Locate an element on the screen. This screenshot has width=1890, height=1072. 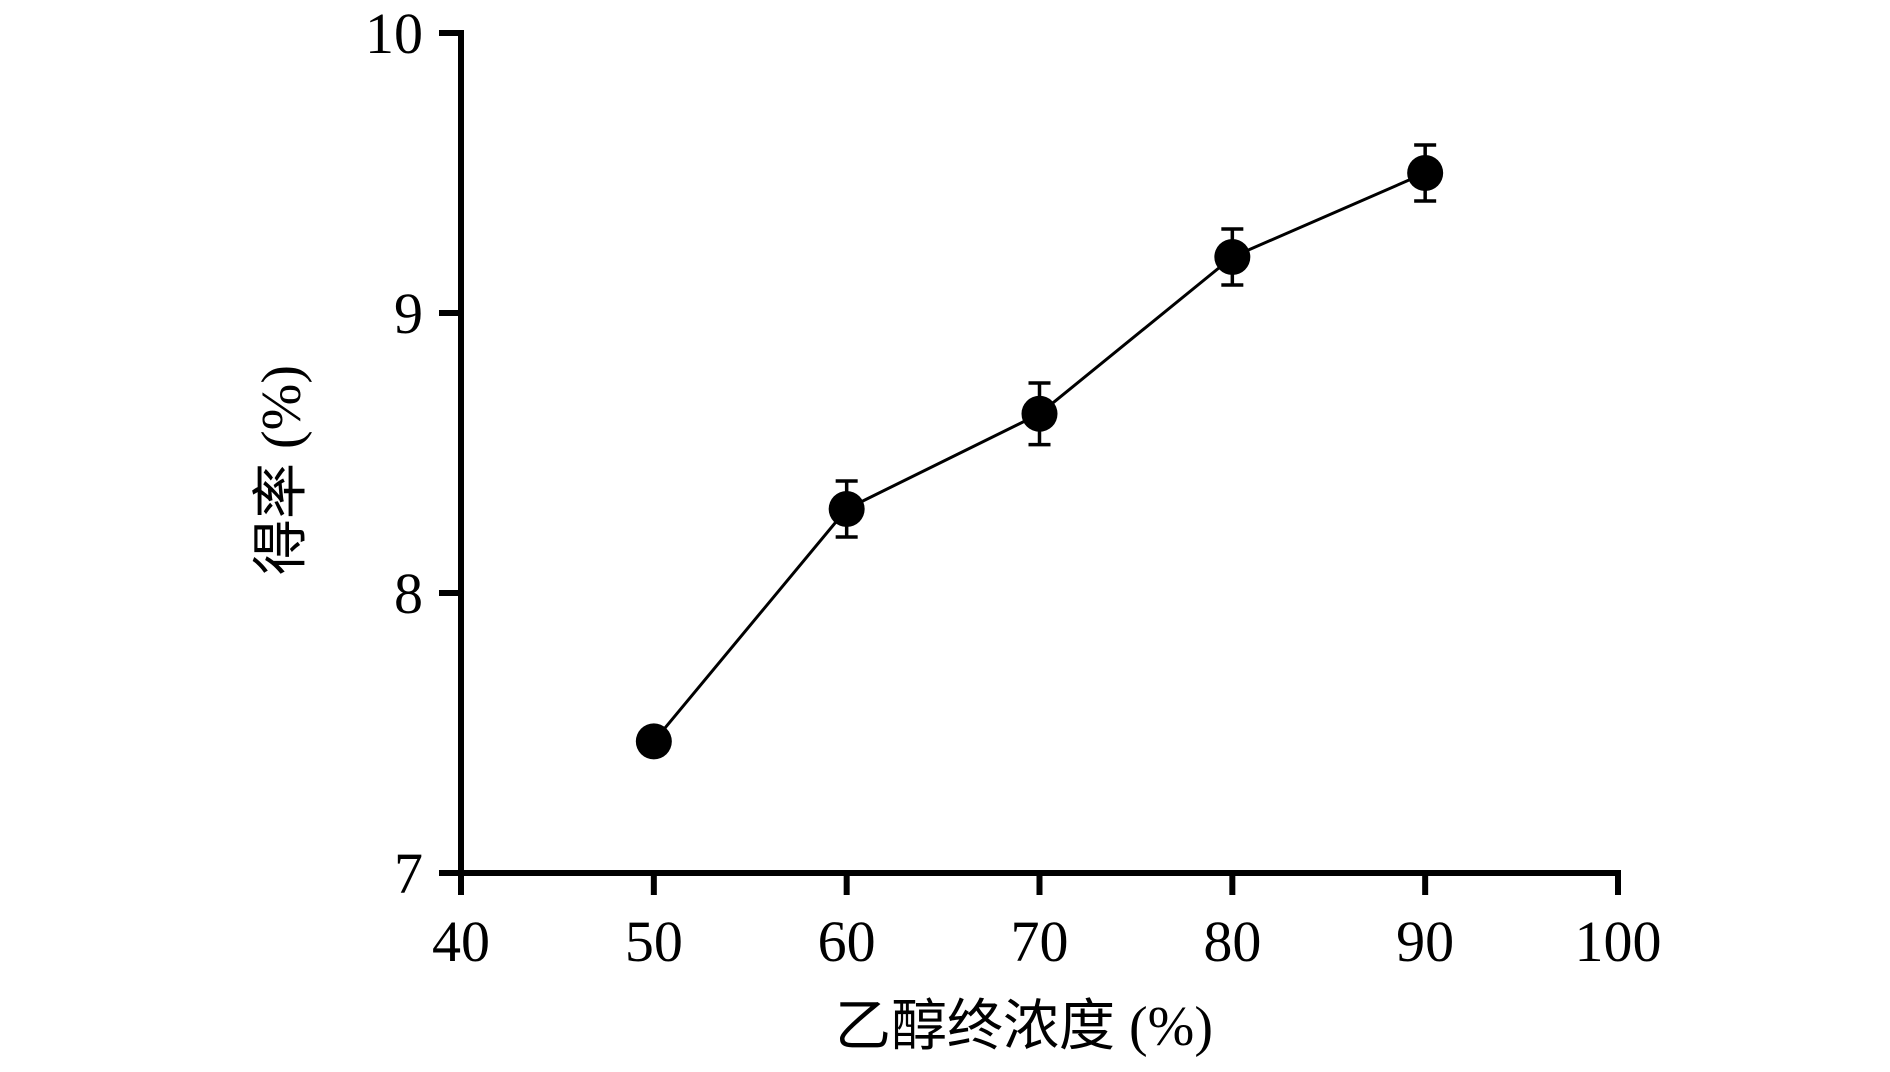
x-tick-label: 50 is located at coordinates (654, 941).